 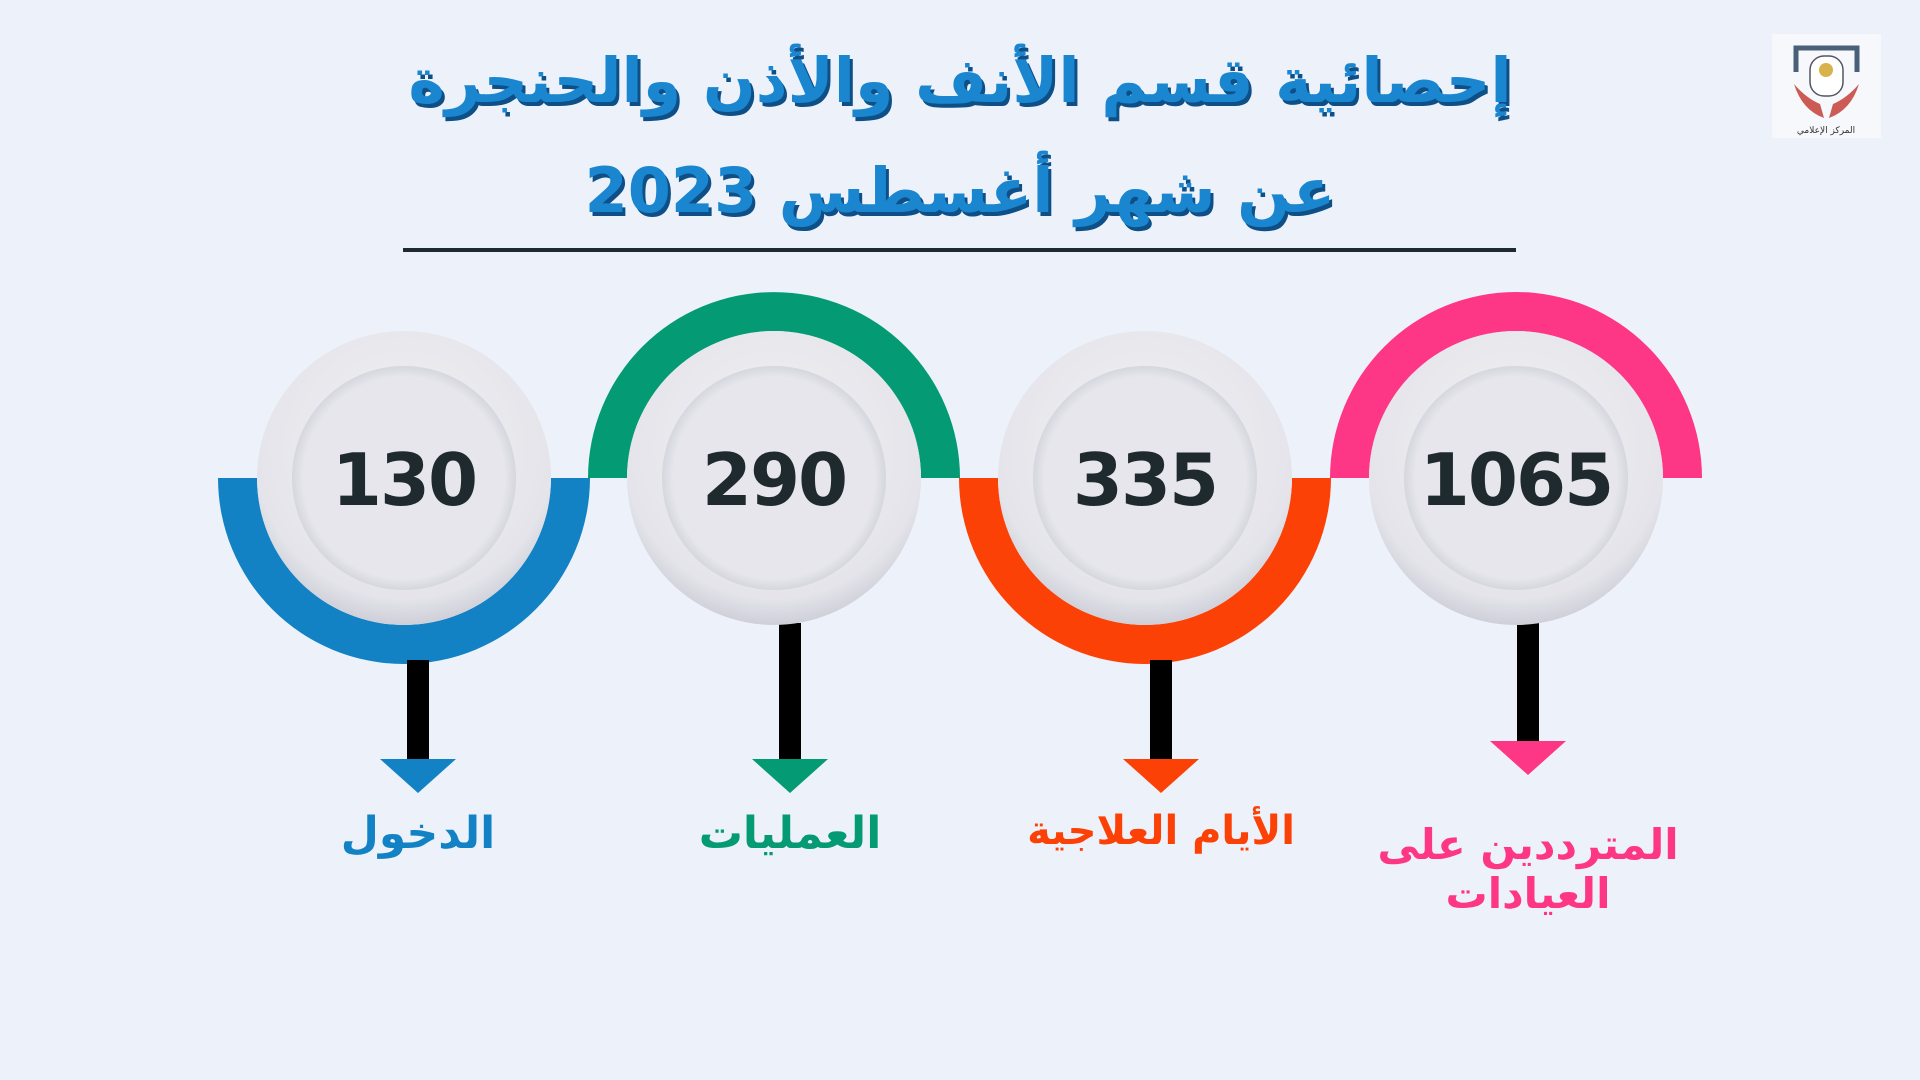 What do you see at coordinates (418, 833) in the screenshot?
I see `stat-label-admissions: الدخول` at bounding box center [418, 833].